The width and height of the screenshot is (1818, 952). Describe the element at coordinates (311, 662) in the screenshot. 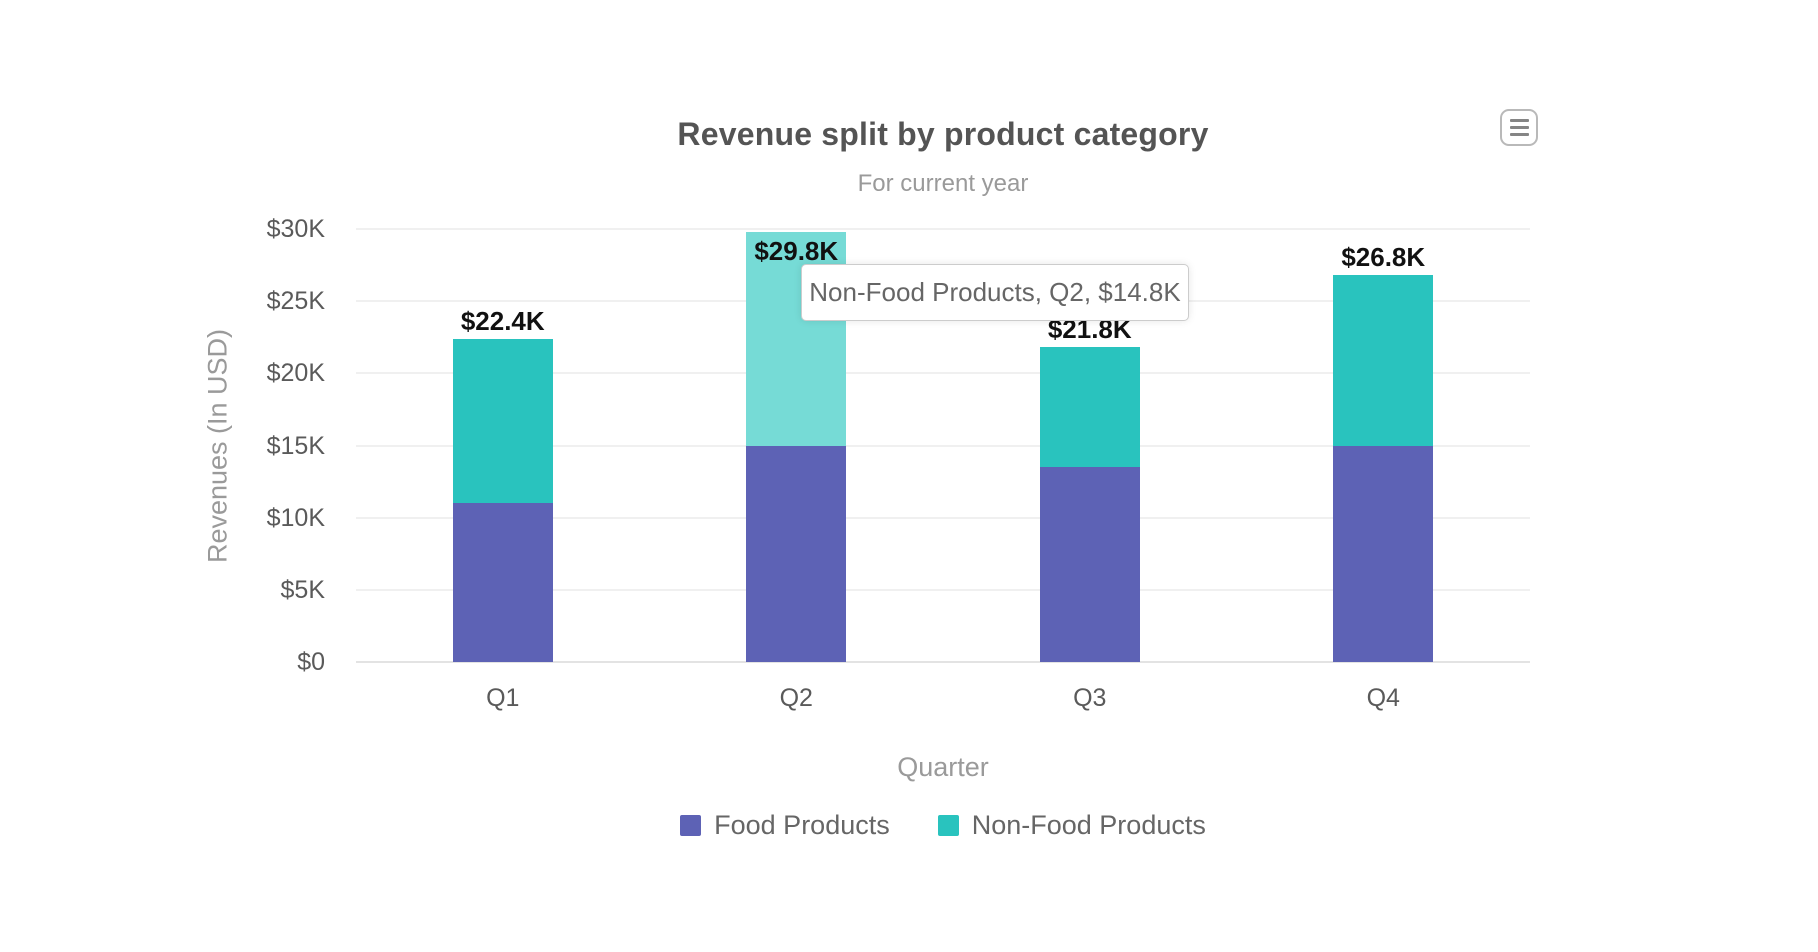

I see `y-tick-label: $0` at that location.